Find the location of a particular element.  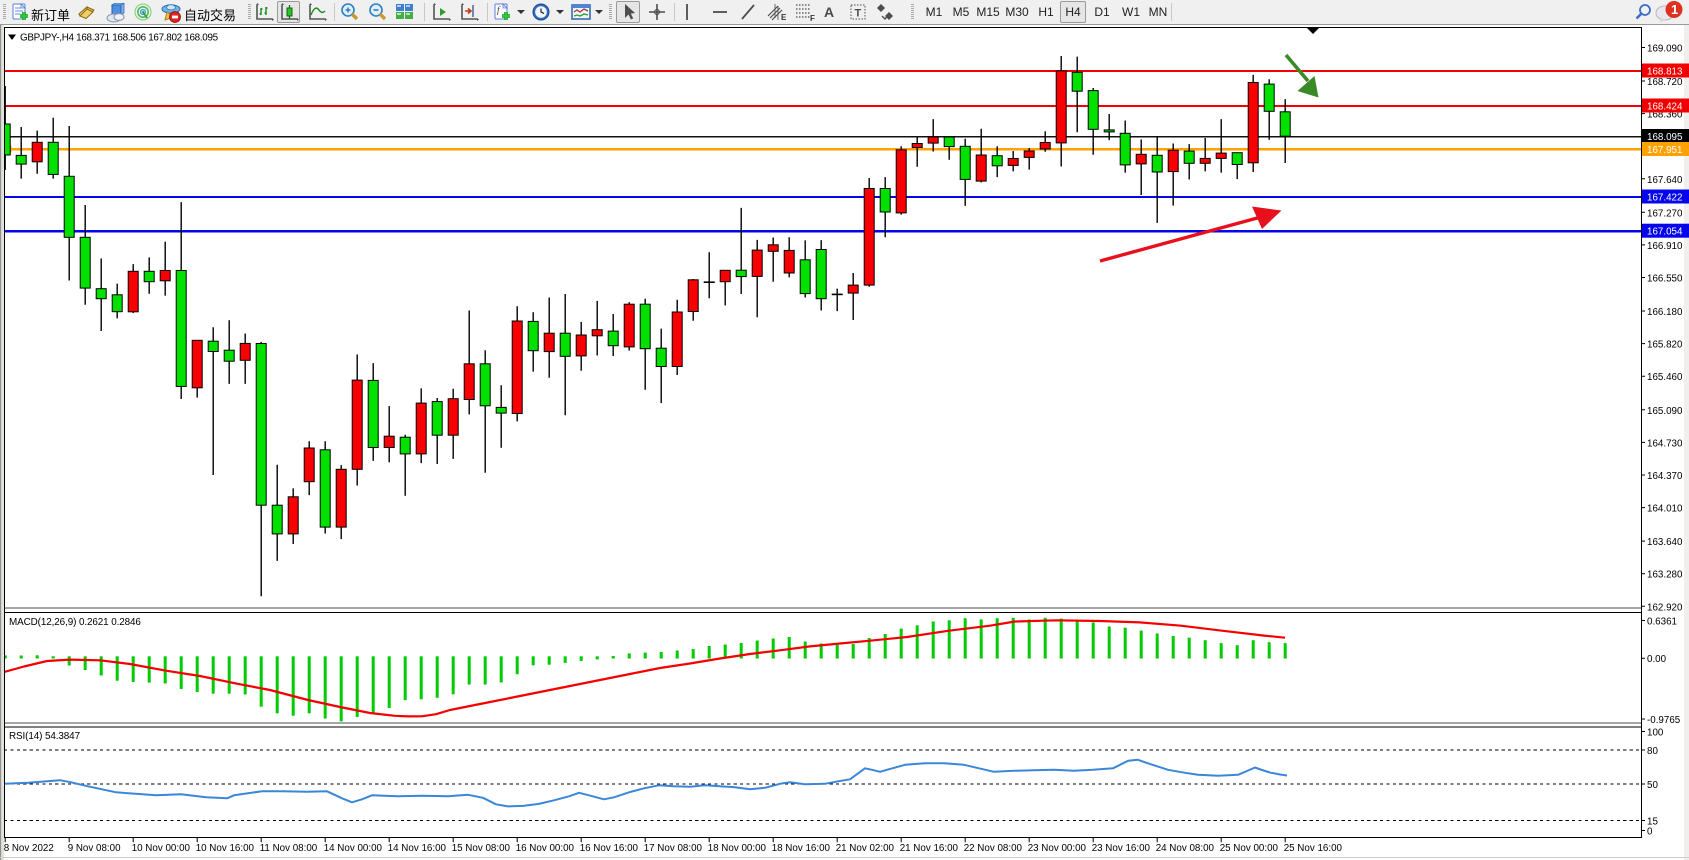

svg-text: 25 Nov 16:00 is located at coordinates (1313, 848).